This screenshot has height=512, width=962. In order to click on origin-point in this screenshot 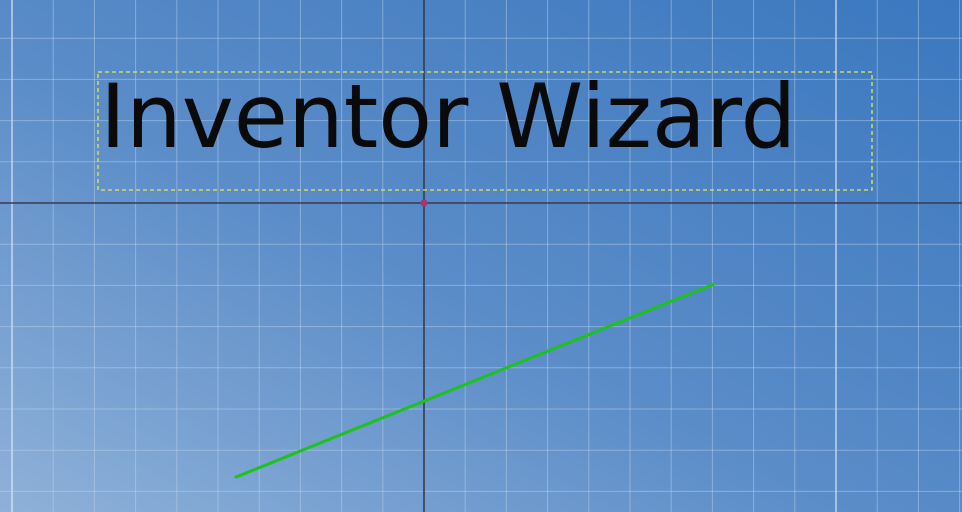, I will do `click(424, 203)`.